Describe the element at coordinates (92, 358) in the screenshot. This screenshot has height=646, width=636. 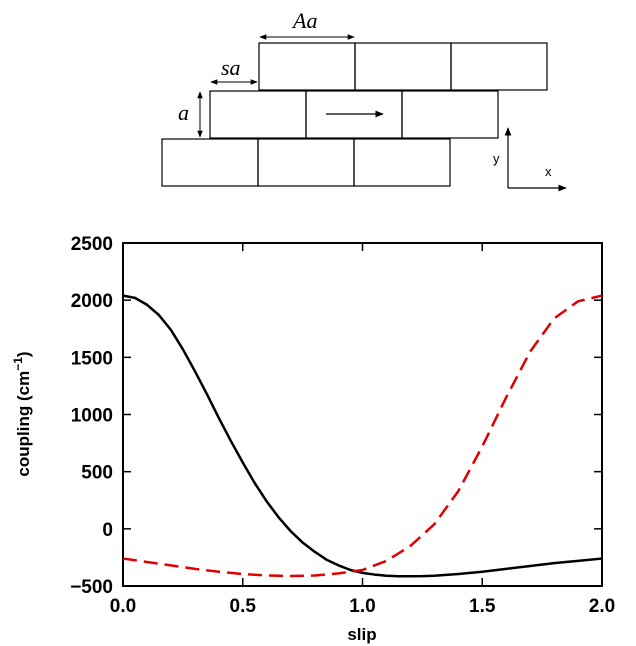
I see `y-tick-label: 1500` at that location.